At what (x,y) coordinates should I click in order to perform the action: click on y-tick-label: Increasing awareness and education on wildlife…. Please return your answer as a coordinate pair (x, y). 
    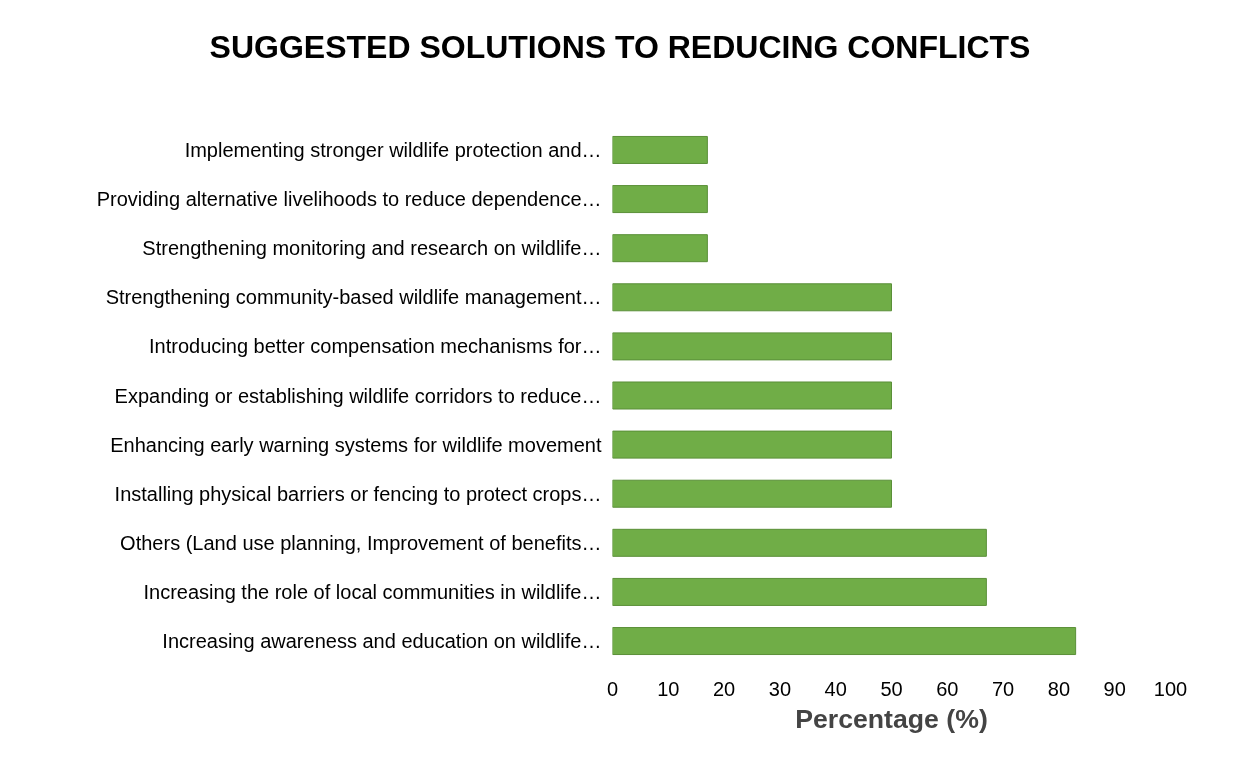
    Looking at the image, I should click on (382, 641).